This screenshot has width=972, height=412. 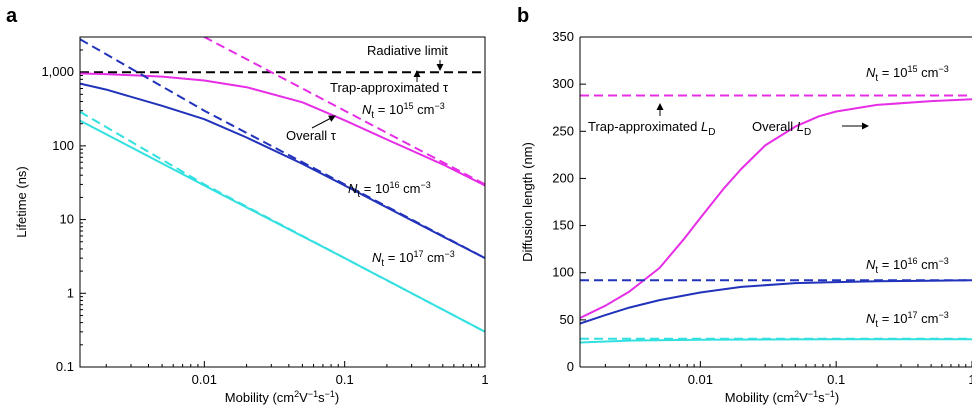 I want to click on y-tick-label: 1, so click(x=70, y=292).